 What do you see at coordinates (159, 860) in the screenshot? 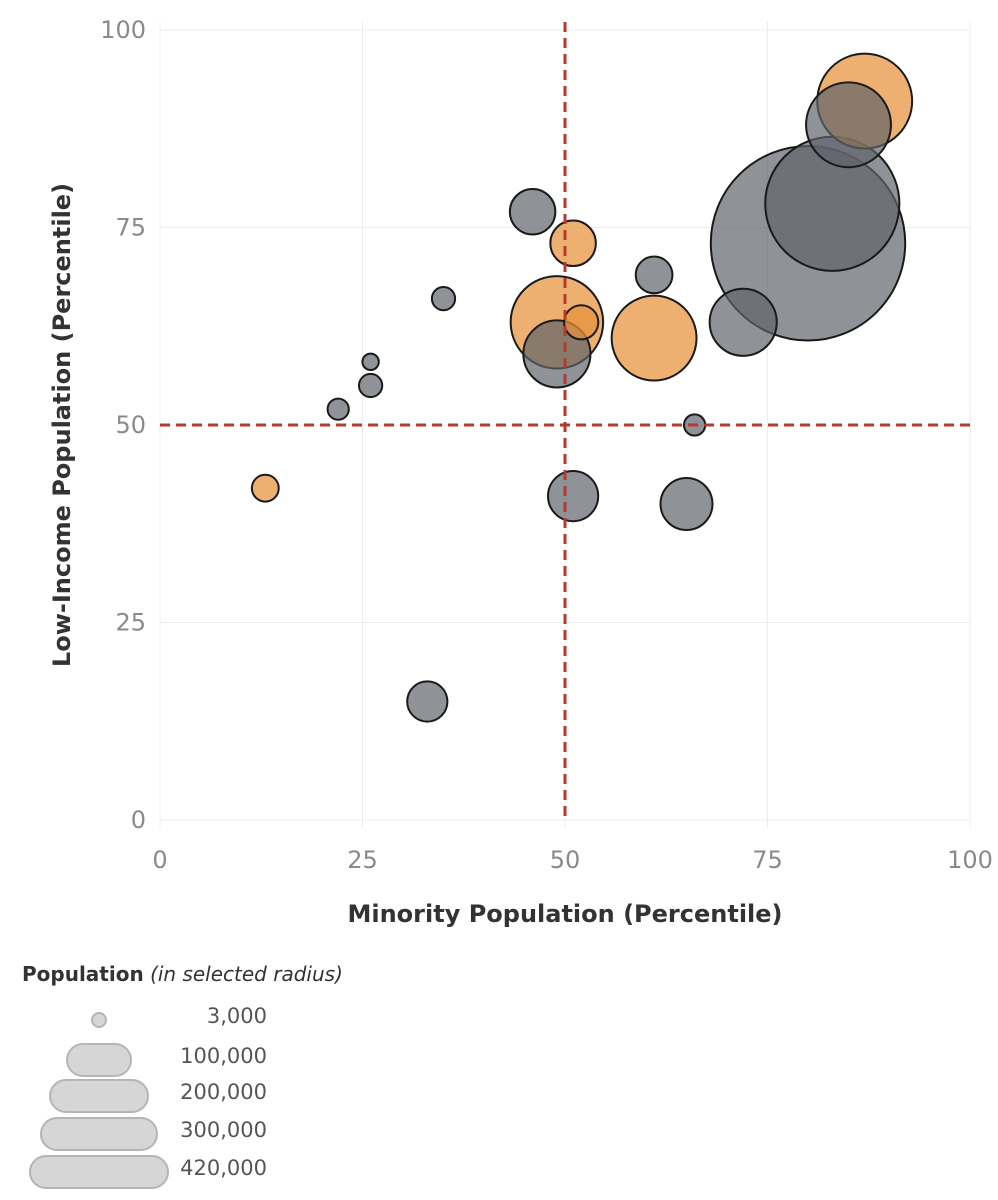
I see `x-tick-label: 0` at bounding box center [159, 860].